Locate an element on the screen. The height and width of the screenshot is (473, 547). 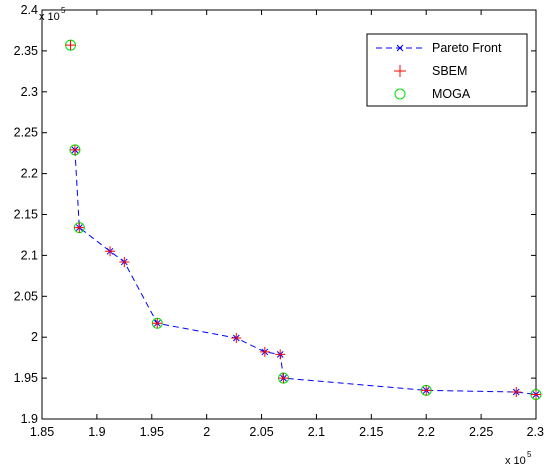
x-tick-label: 2.2 is located at coordinates (426, 432).